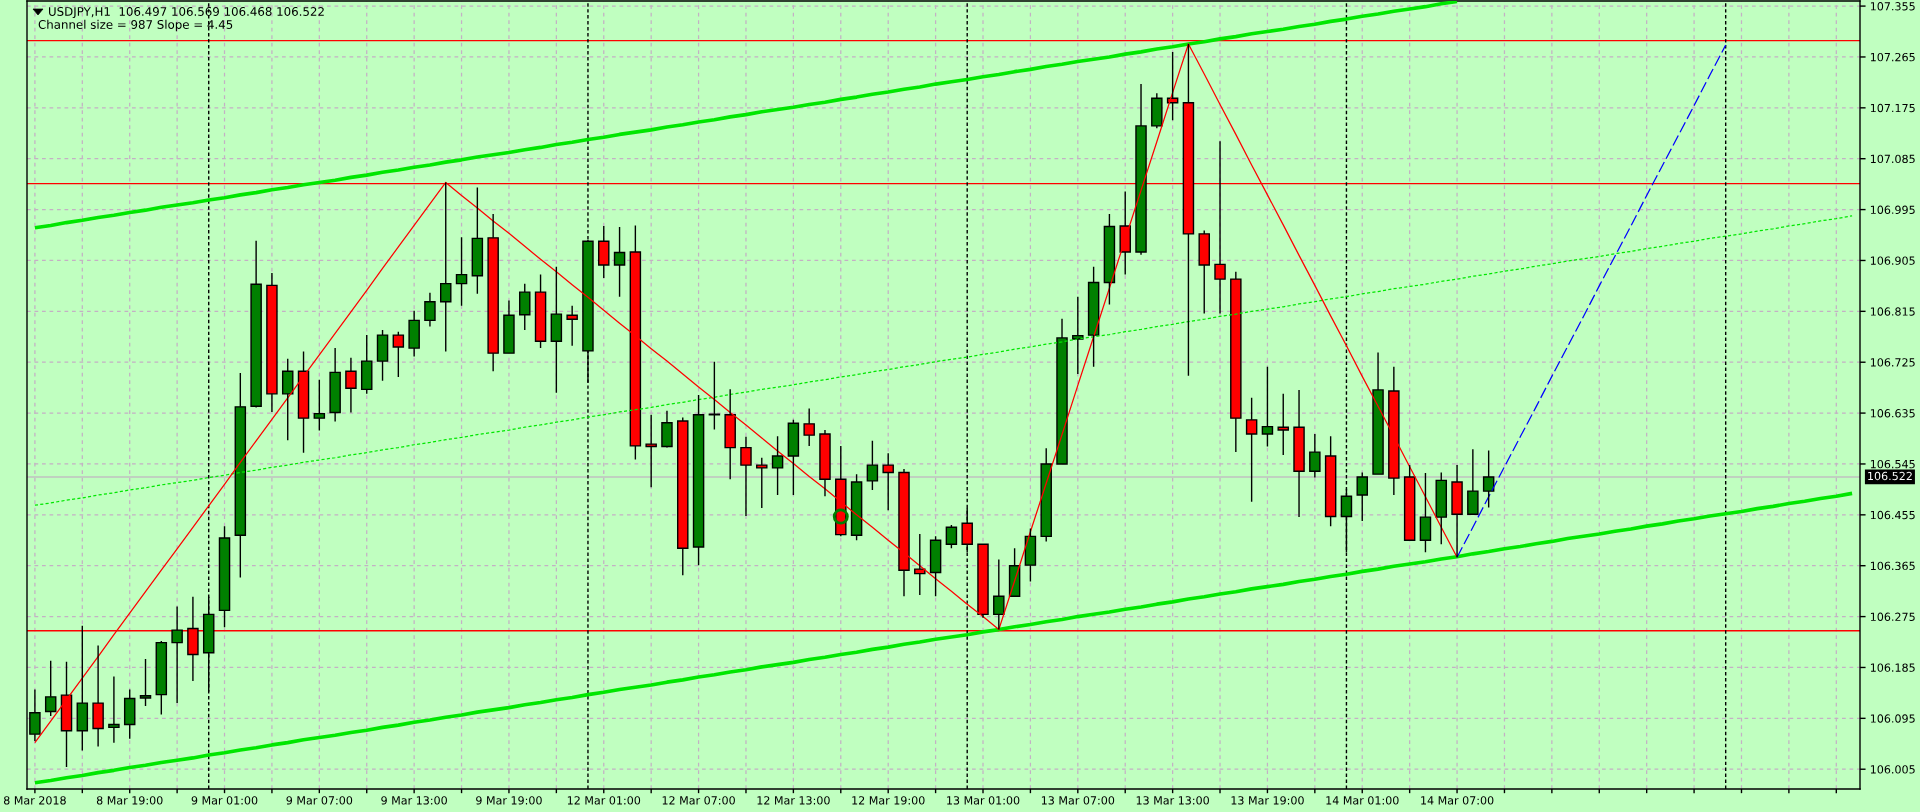 The width and height of the screenshot is (1920, 812). I want to click on y-tick-label: 106.545, so click(1892, 464).